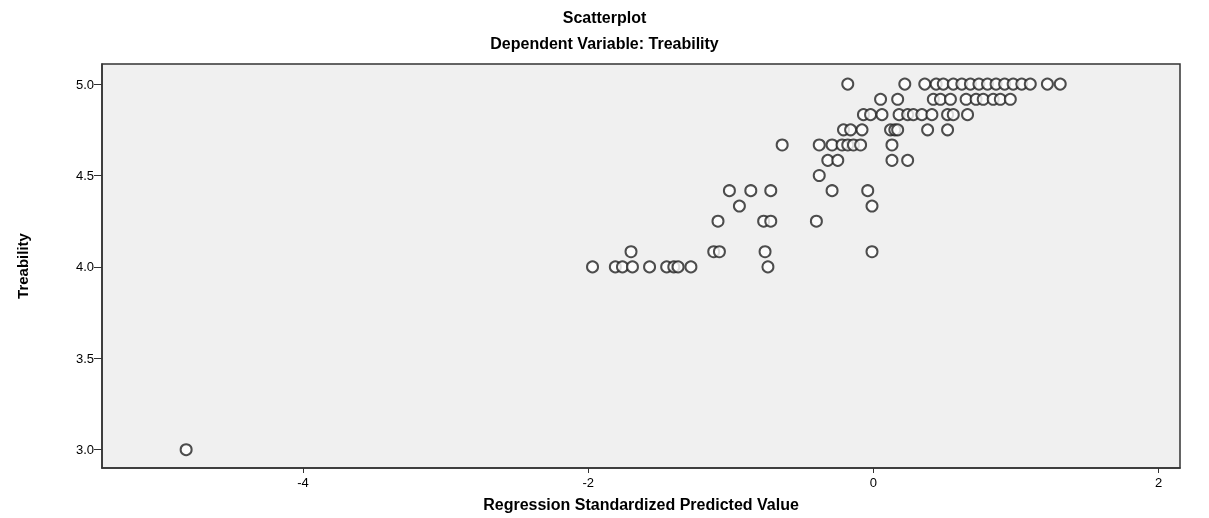 The height and width of the screenshot is (518, 1209). What do you see at coordinates (873, 482) in the screenshot?
I see `x-tick-label: 0` at bounding box center [873, 482].